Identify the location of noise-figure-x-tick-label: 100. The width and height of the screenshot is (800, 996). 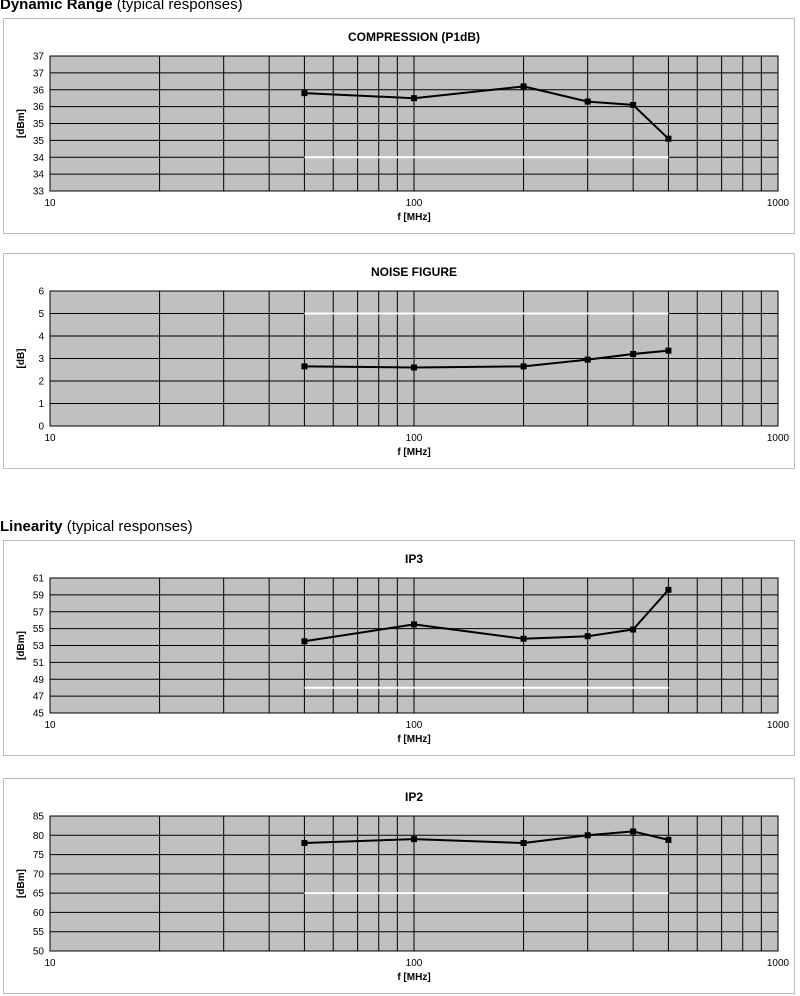
(414, 438).